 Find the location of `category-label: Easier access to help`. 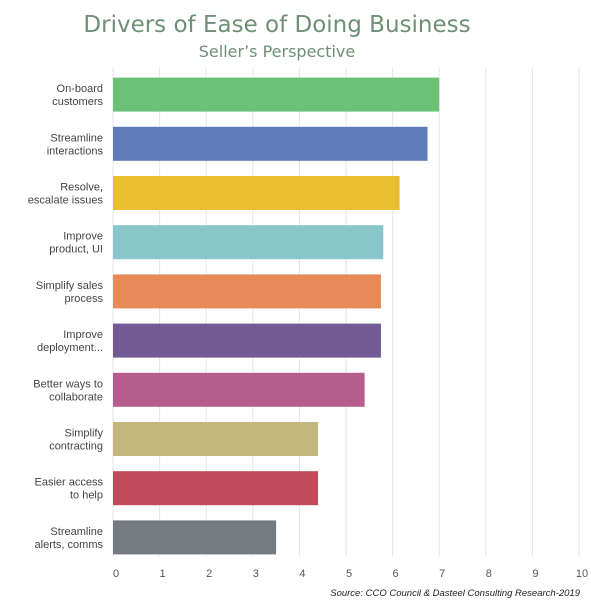

category-label: Easier access to help is located at coordinates (69, 489).